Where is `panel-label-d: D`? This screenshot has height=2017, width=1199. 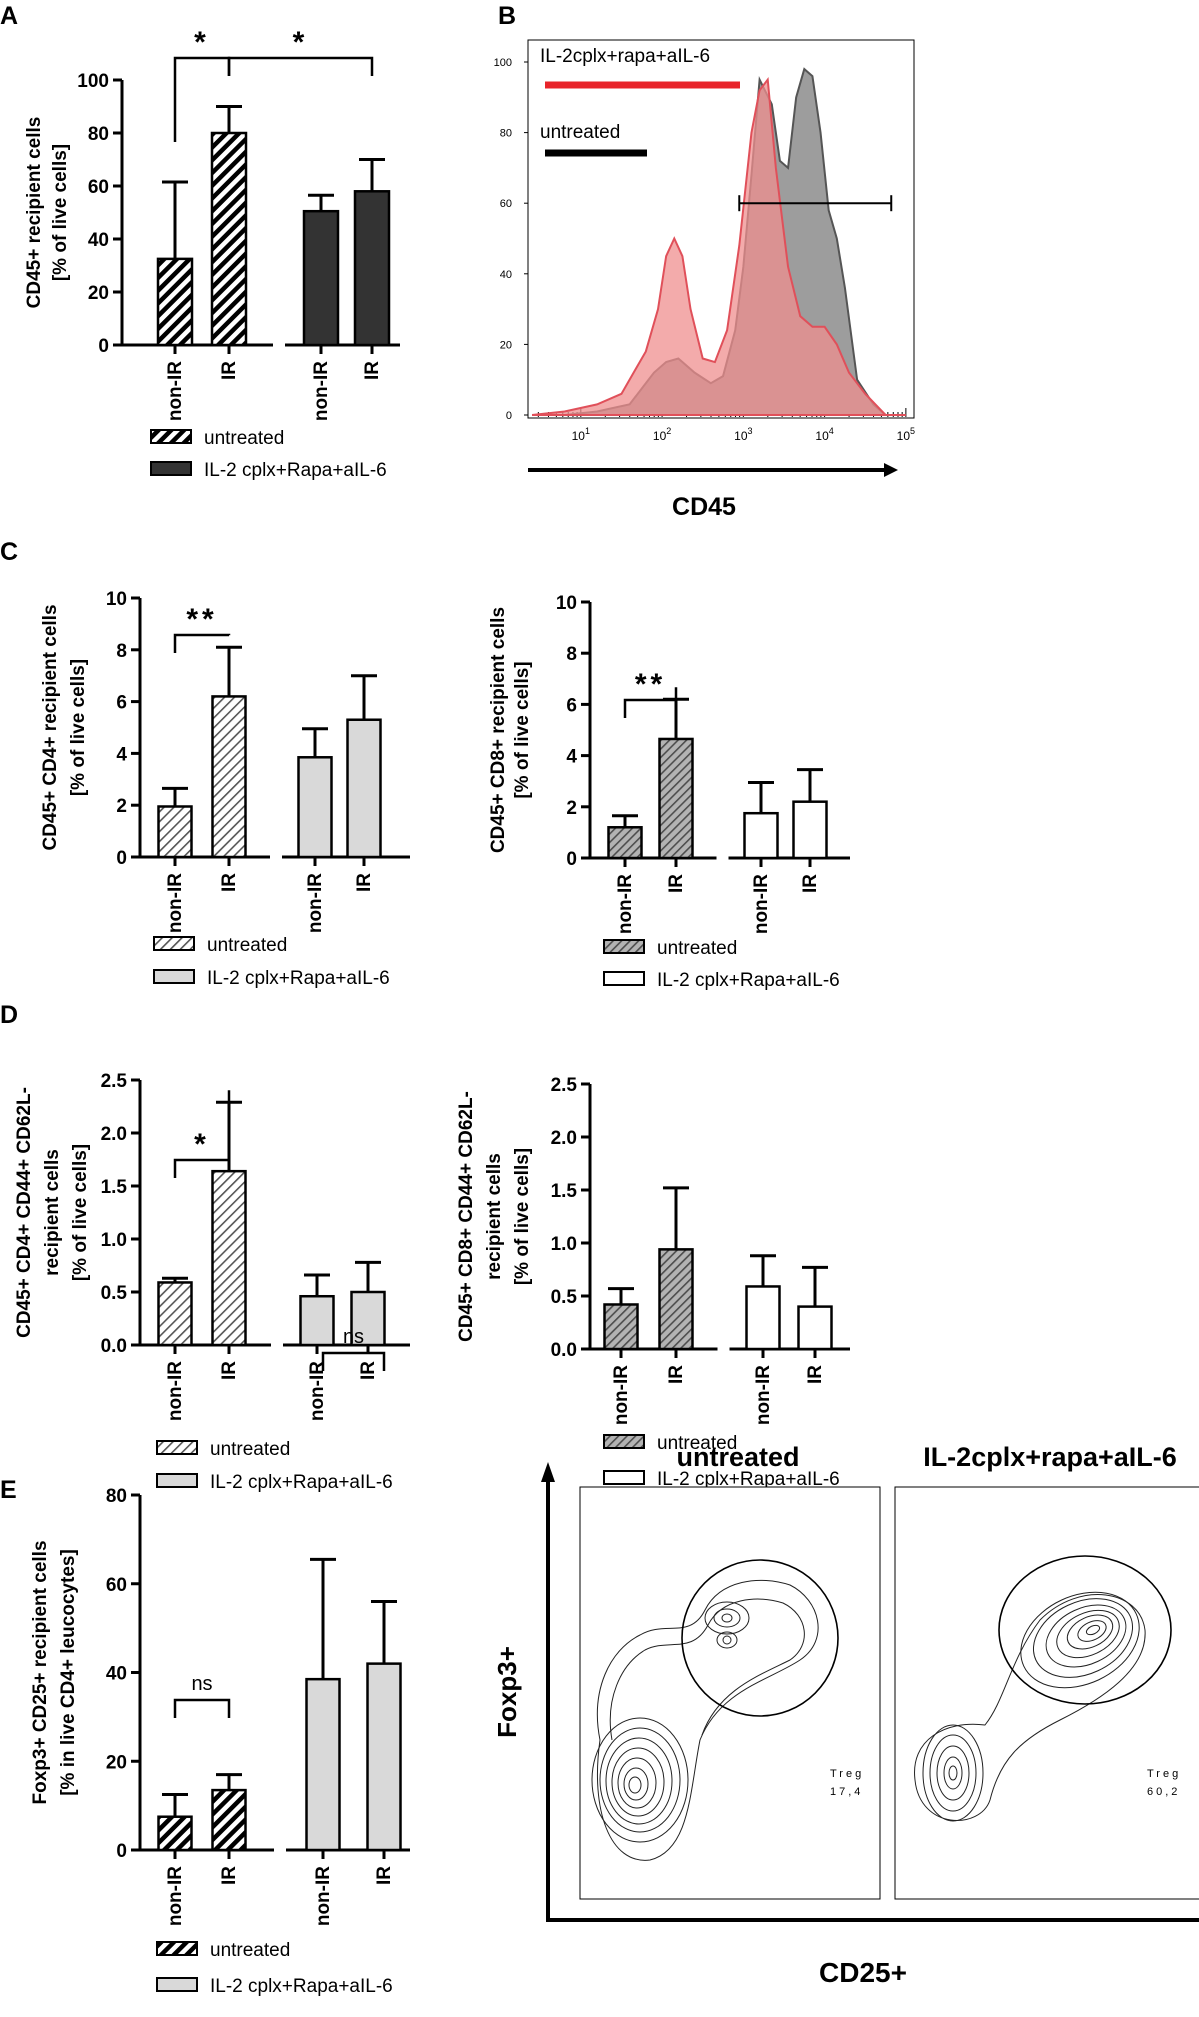
panel-label-d: D is located at coordinates (9, 1015).